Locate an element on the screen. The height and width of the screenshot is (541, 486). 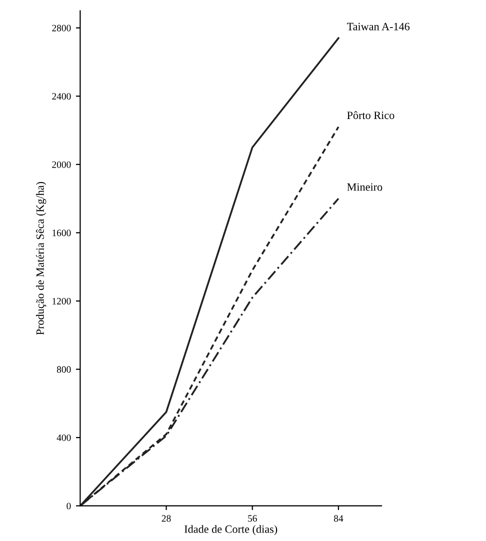
y-tick-label: 2400 is located at coordinates (61, 96).